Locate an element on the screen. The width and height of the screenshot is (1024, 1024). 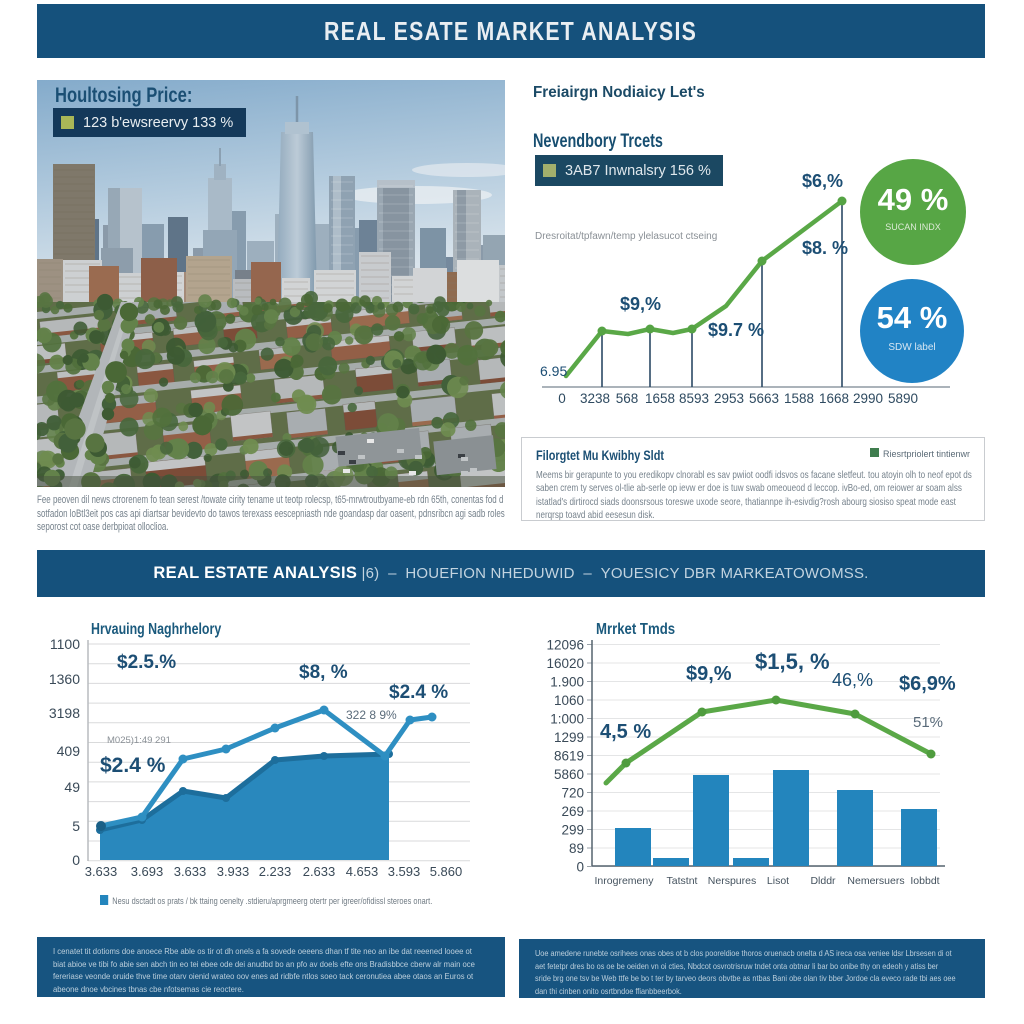
svg-text: 5890 is located at coordinates (903, 398).